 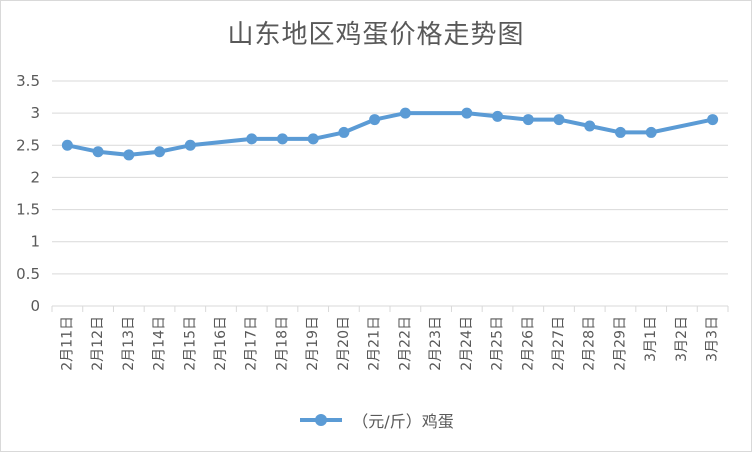 I want to click on series-layer, so click(x=390, y=134).